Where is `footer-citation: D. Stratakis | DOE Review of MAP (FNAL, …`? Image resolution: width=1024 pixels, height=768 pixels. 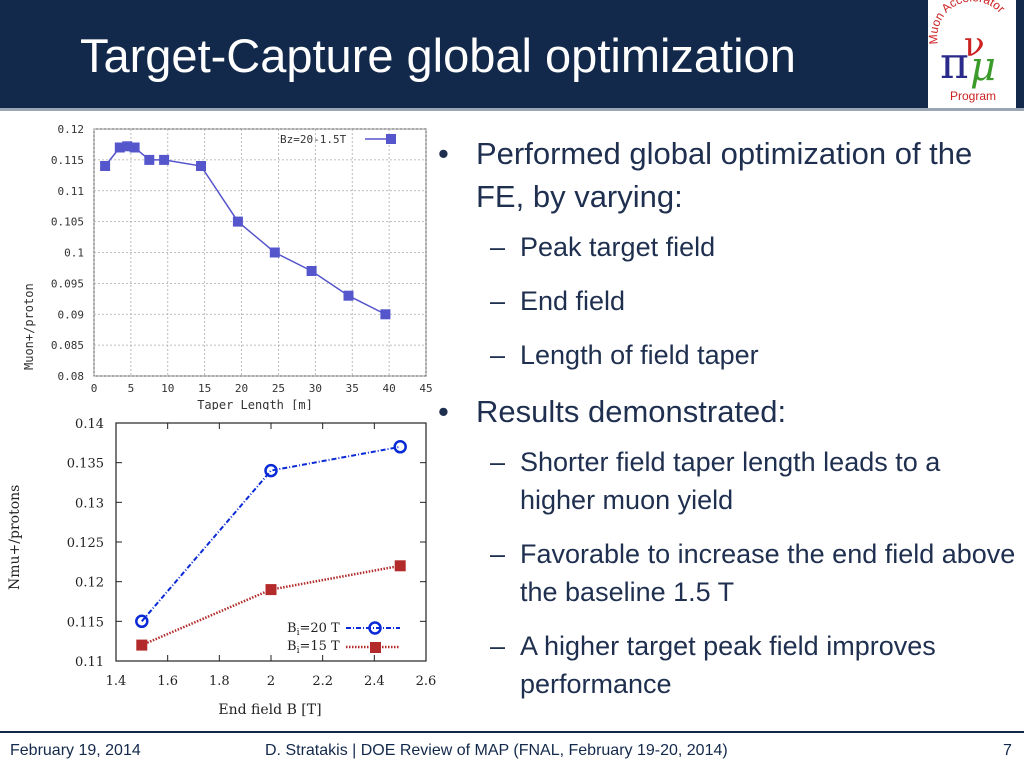
footer-citation: D. Stratakis | DOE Review of MAP (FNAL, … is located at coordinates (496, 750).